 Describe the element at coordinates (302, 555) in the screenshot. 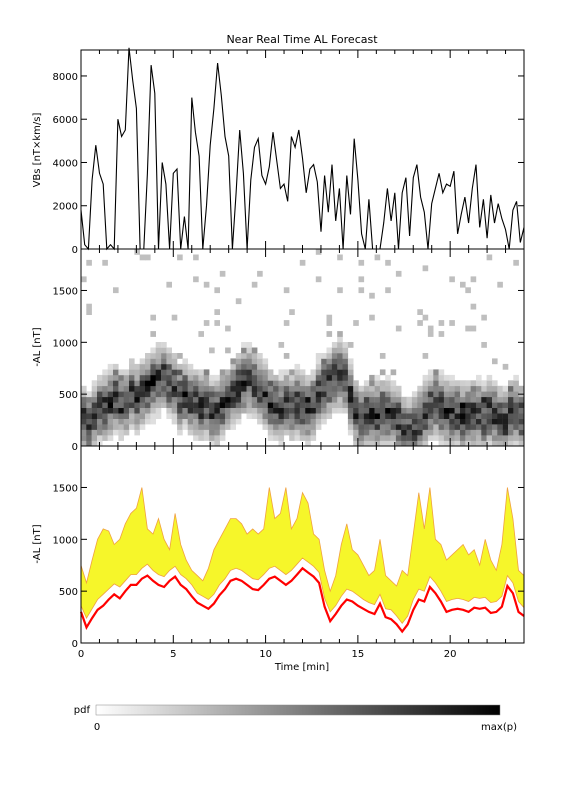

I see `forecast-band` at that location.